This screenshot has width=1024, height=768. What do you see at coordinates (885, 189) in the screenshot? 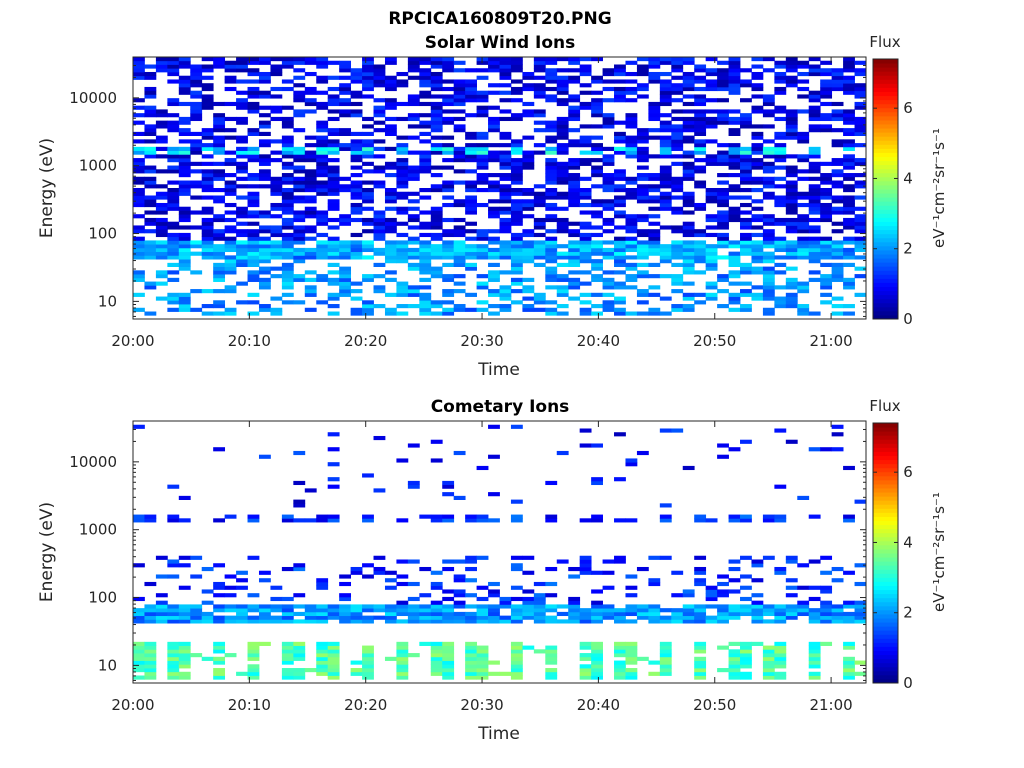
I see `colorbar-frame` at bounding box center [885, 189].